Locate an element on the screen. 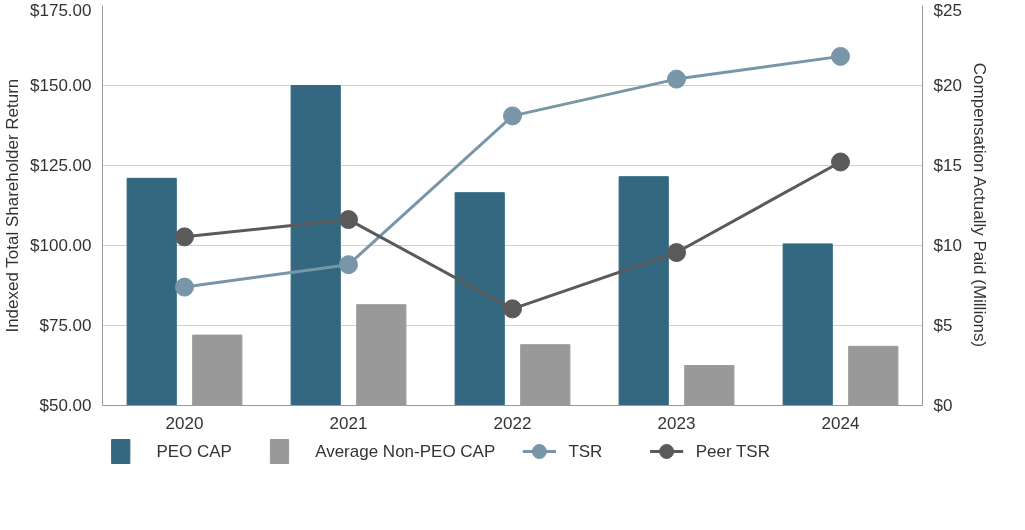 This screenshot has width=1025, height=530. y-tick-label: $150.00 is located at coordinates (61, 85).